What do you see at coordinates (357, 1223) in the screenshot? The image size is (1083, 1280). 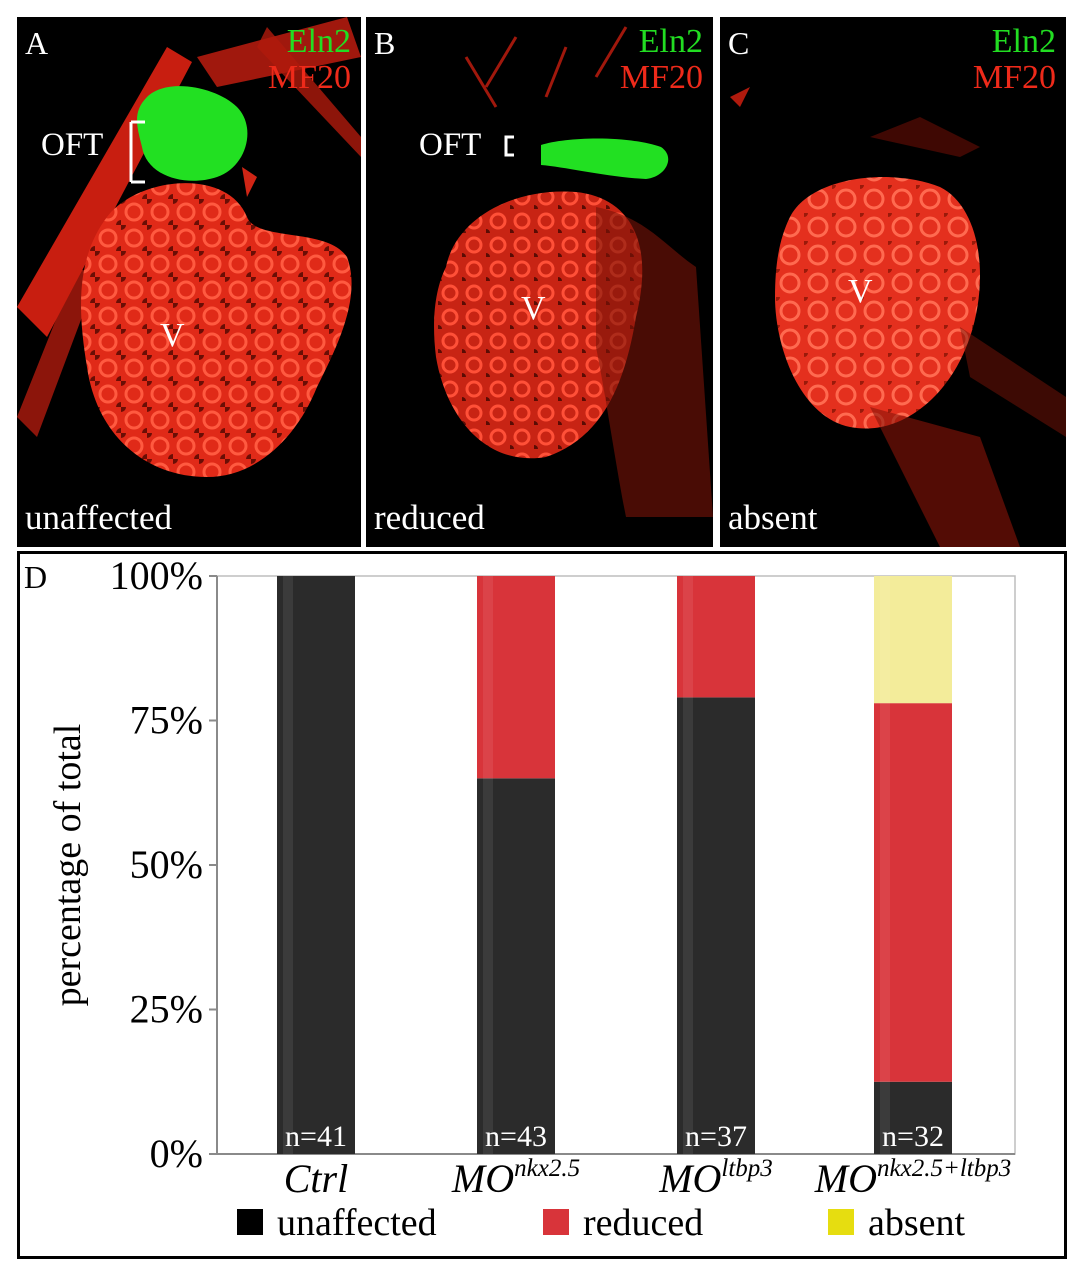 I see `legend-label-unaffected: unaffected` at bounding box center [357, 1223].